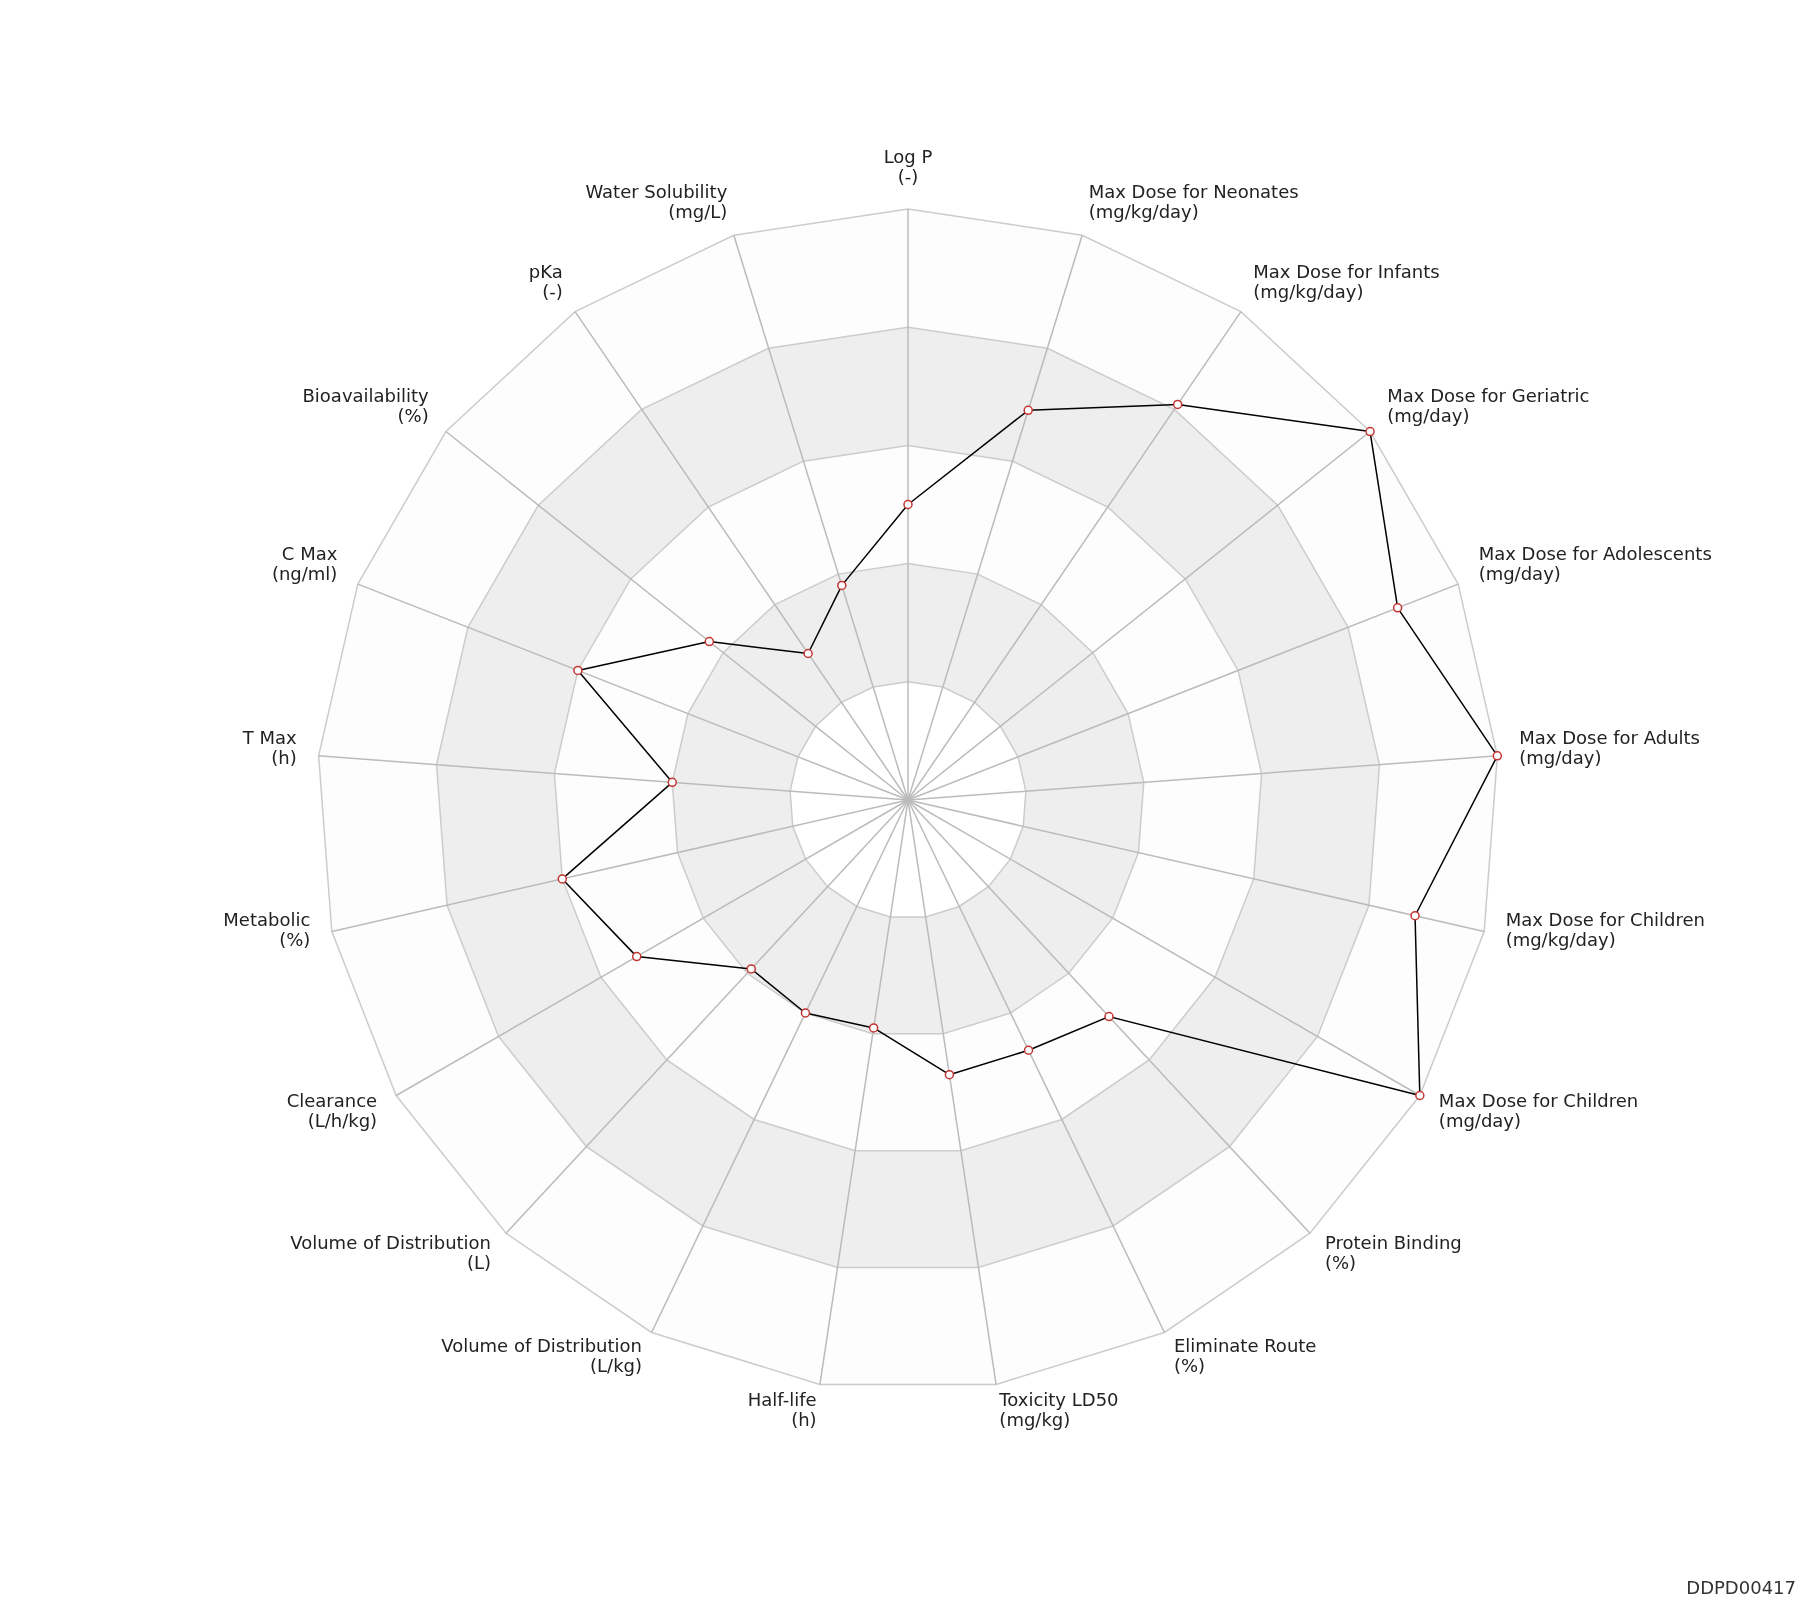 Image resolution: width=1800 pixels, height=1600 pixels. Describe the element at coordinates (332, 1110) in the screenshot. I see `spoke-label: Clearance (L/h/kg)` at that location.